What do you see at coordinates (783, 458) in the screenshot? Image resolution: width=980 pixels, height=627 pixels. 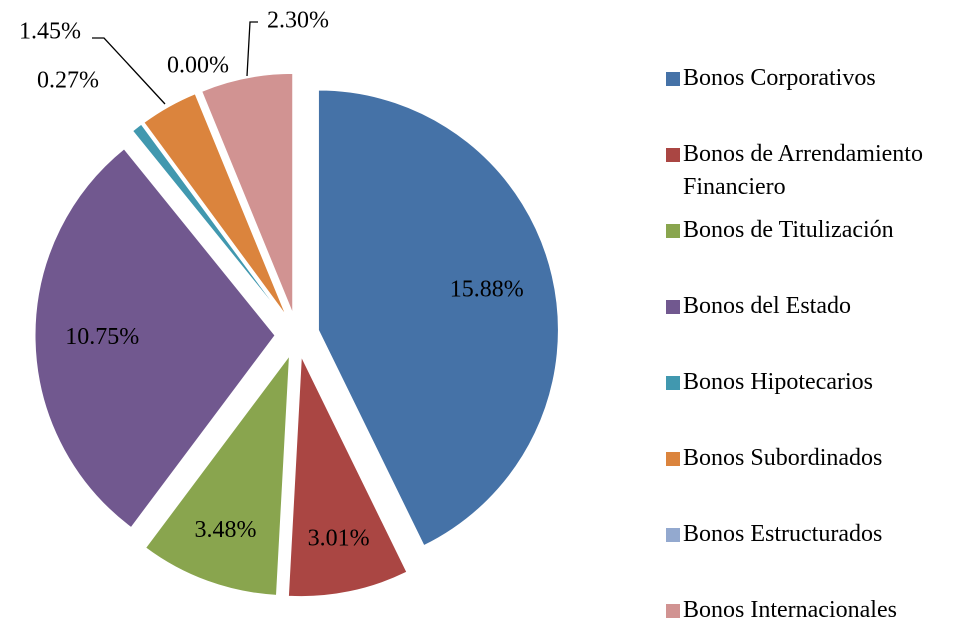 I see `legend-label: Bonos Subordinados` at bounding box center [783, 458].